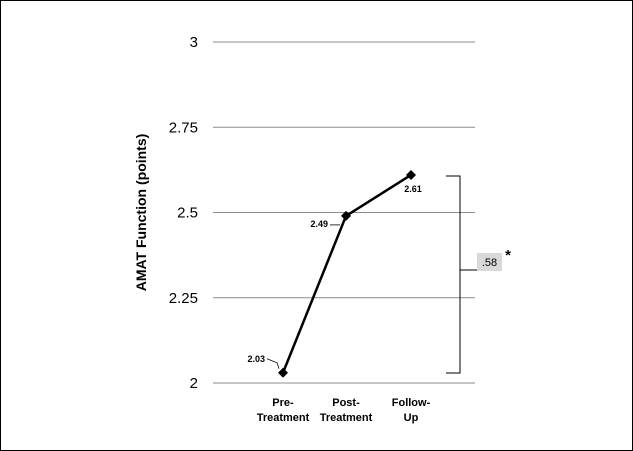  I want to click on x-axis-categories: Pre-Treatment Post-Treatment Follow-Up, so click(344, 410).